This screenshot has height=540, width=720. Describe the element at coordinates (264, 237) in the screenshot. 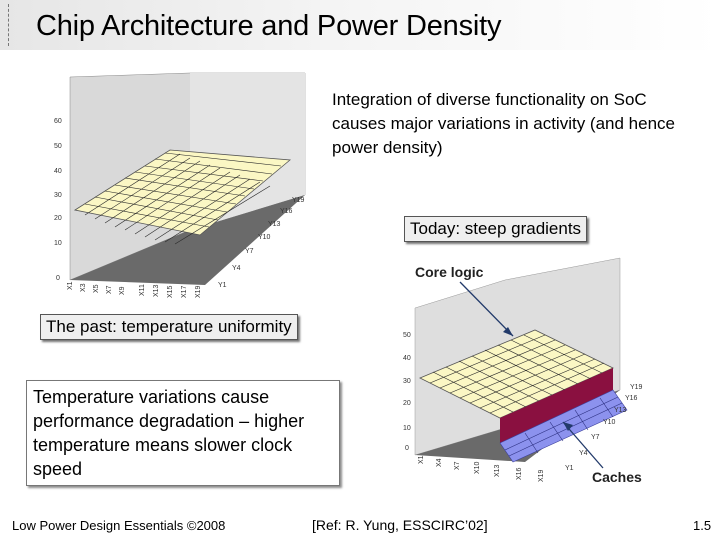

I see `past-y-tick: Y10` at that location.